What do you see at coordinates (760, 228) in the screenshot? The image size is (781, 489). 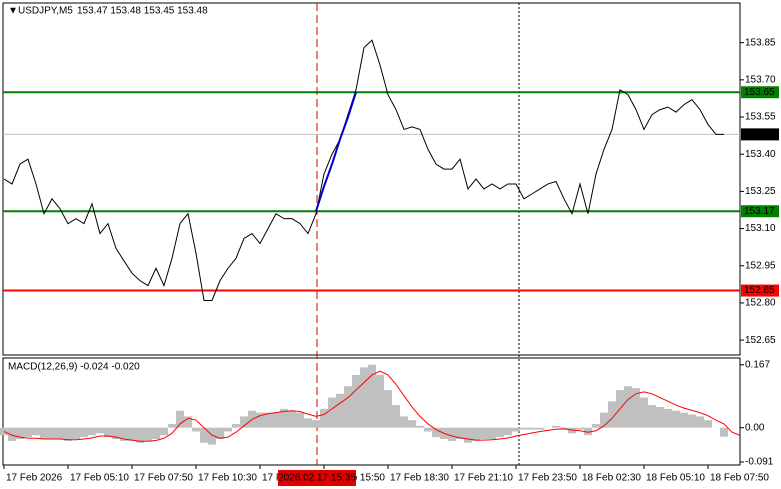 I see `y-tick-label: 153.10` at bounding box center [760, 228].